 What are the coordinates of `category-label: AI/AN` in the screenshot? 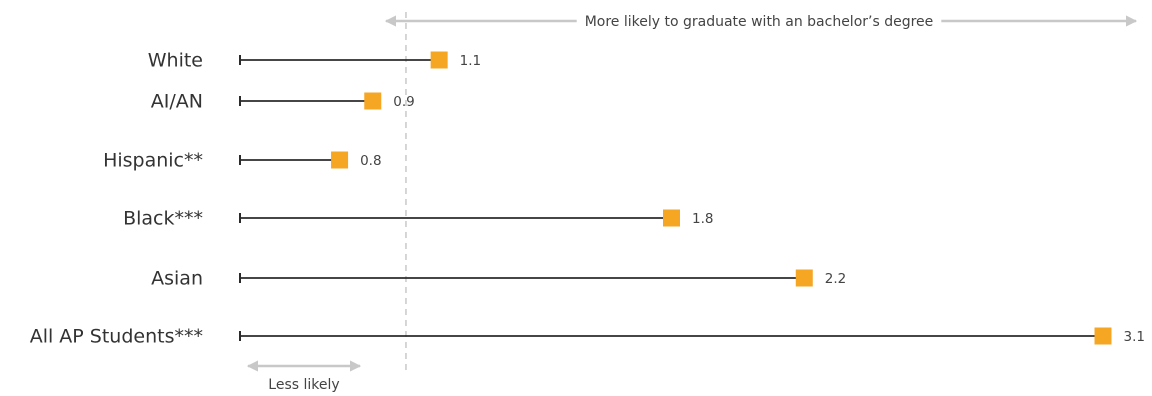 It's located at (177, 102).